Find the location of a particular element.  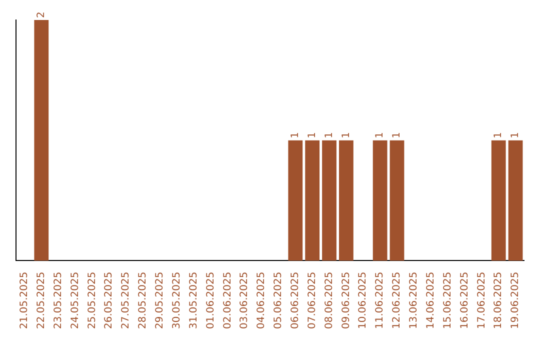

x-tick-label: 11.06.2025 is located at coordinates (380, 301).